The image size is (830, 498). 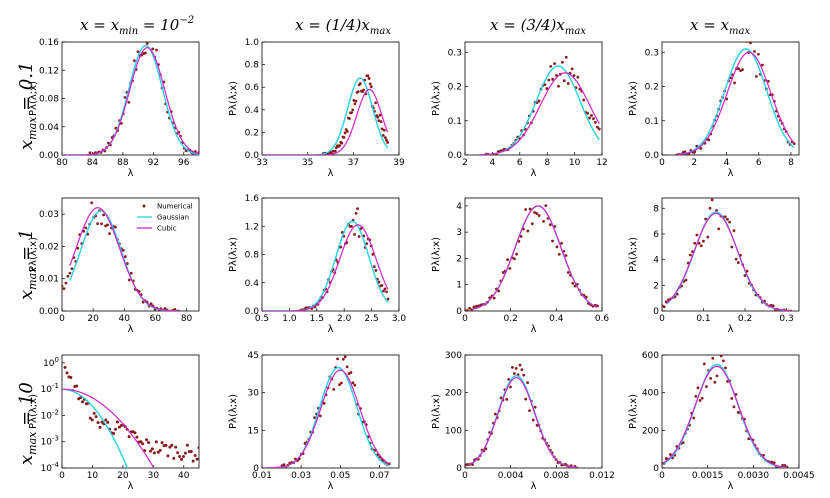 I want to click on y-tick-label: 0.03, so click(x=49, y=215).